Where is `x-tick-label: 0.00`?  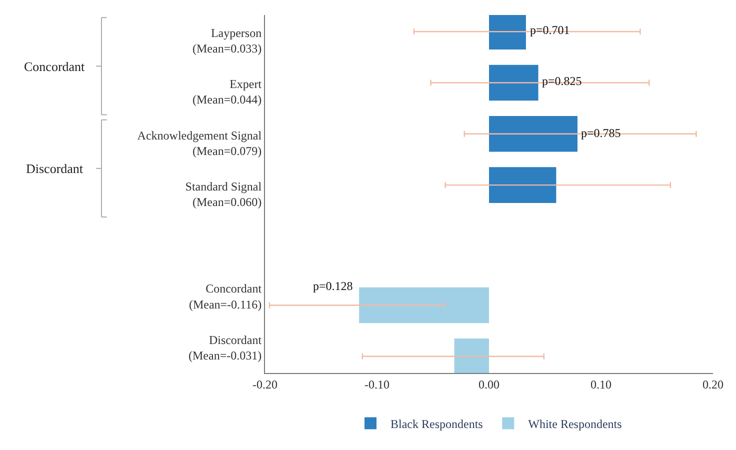 x-tick-label: 0.00 is located at coordinates (489, 384).